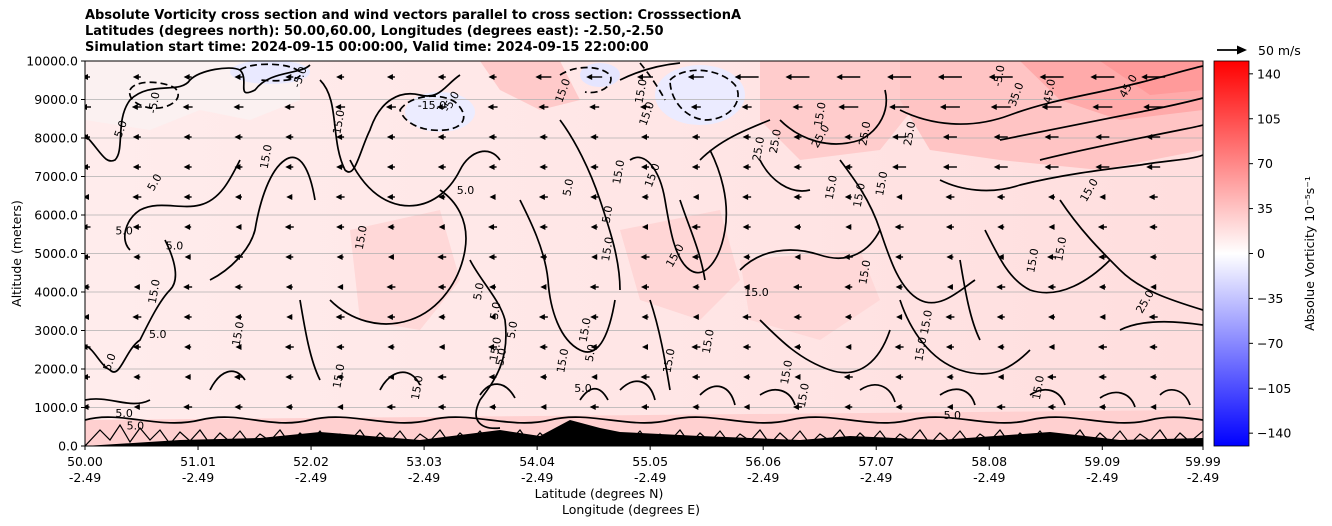 The height and width of the screenshot is (526, 1332). What do you see at coordinates (1265, 163) in the screenshot?
I see `colorbar-tick-label: 70` at bounding box center [1265, 163].